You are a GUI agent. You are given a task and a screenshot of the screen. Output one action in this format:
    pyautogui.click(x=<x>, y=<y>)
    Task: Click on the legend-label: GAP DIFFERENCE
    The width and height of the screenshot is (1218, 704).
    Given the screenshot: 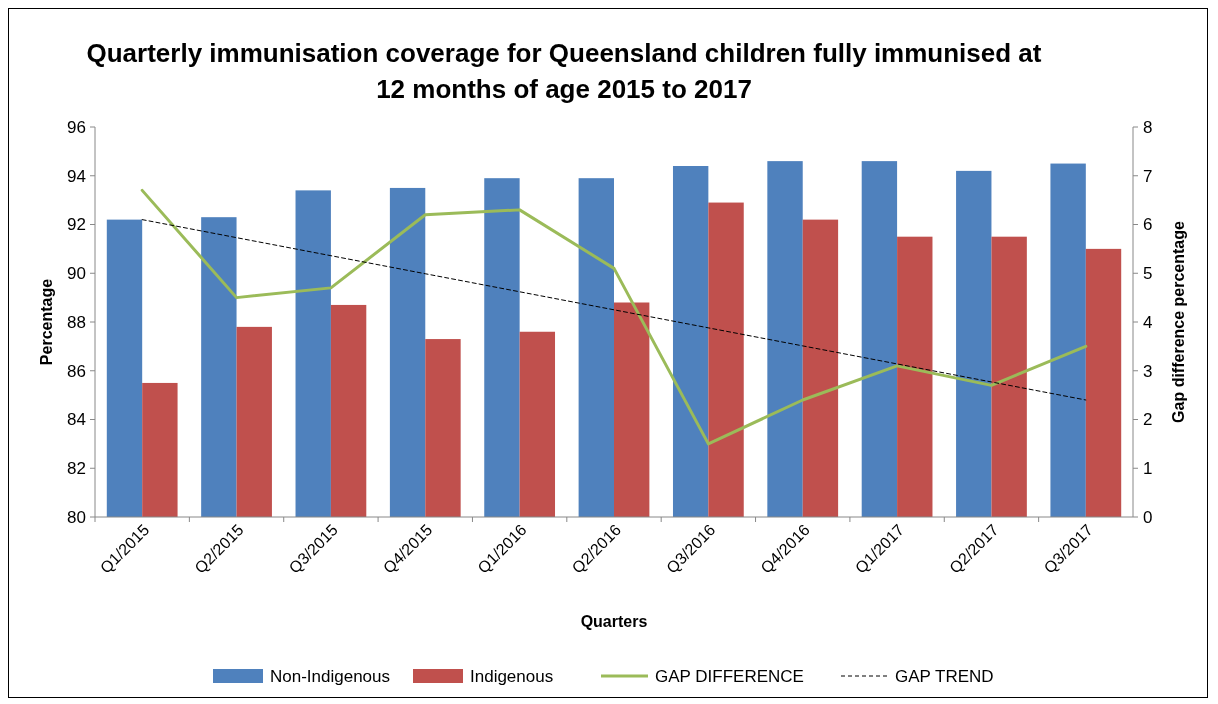 What is the action you would take?
    pyautogui.click(x=729, y=676)
    